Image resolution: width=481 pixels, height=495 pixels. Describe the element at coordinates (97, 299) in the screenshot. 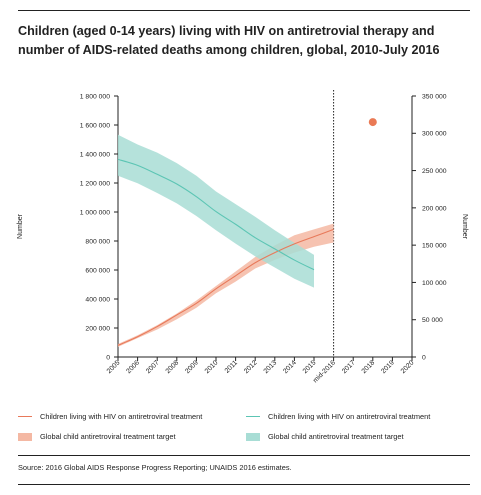

I see `y-tick-label-left: 400 000` at that location.